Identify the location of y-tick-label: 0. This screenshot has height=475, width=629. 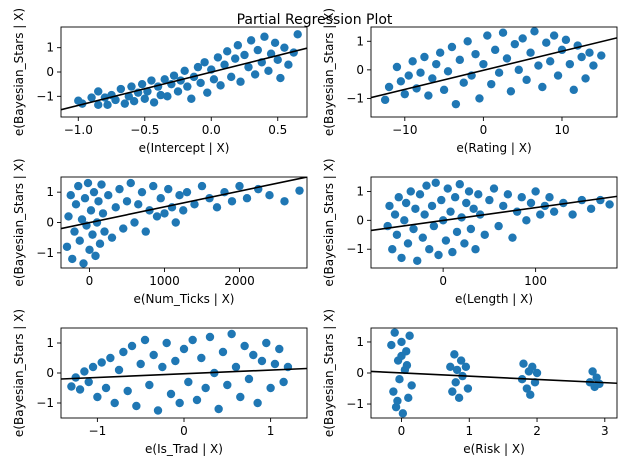
(360, 373).